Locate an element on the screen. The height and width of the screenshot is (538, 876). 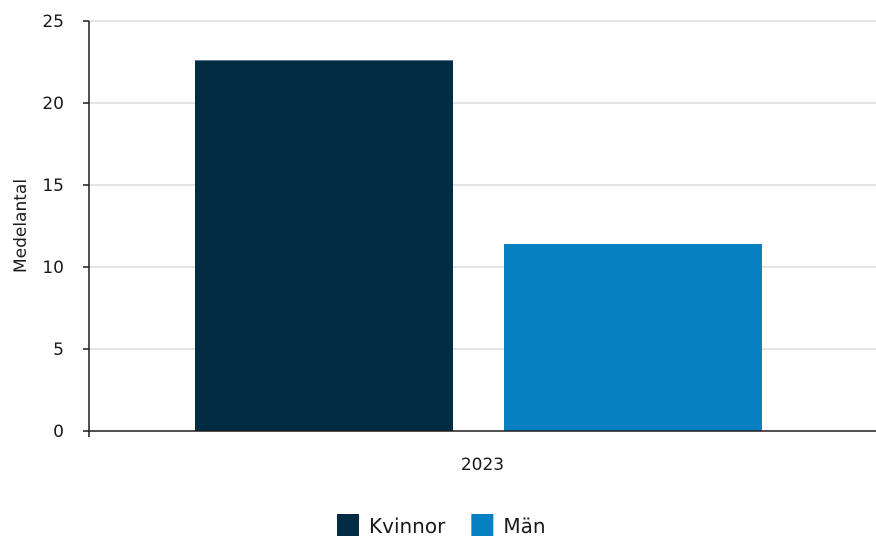
legend-item-män: Män is located at coordinates (508, 526).